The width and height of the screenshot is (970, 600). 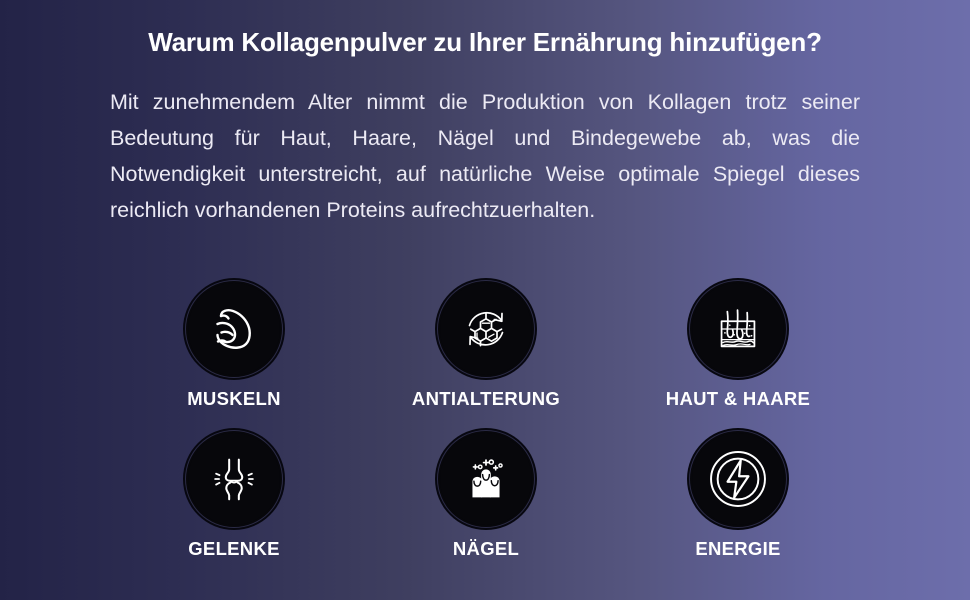 I want to click on benefit-item-naegel: NÄGEL, so click(x=486, y=508).